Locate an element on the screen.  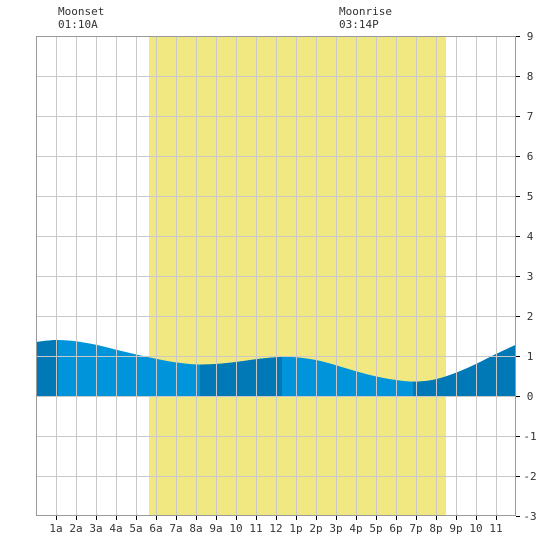
y-tick-label: 3 is located at coordinates (530, 276).